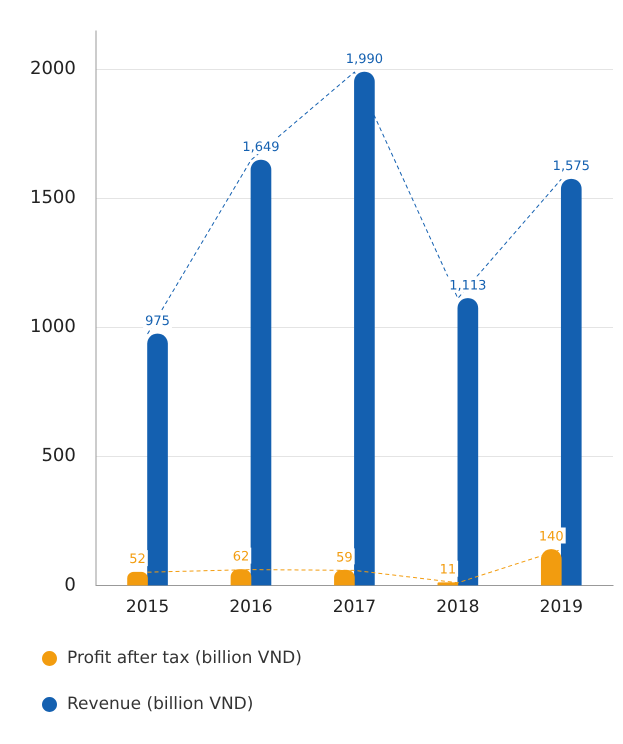 The image size is (623, 744). What do you see at coordinates (53, 327) in the screenshot?
I see `y-tick-label: 1000` at bounding box center [53, 327].